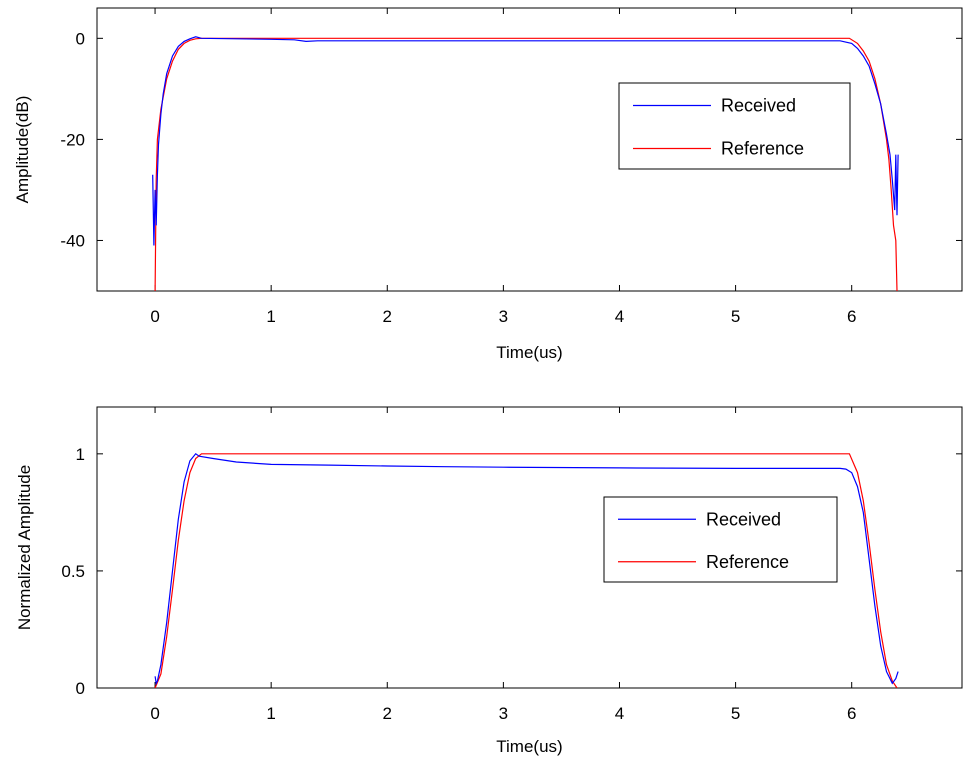  What do you see at coordinates (72, 240) in the screenshot?
I see `y-tick-label: -40` at bounding box center [72, 240].